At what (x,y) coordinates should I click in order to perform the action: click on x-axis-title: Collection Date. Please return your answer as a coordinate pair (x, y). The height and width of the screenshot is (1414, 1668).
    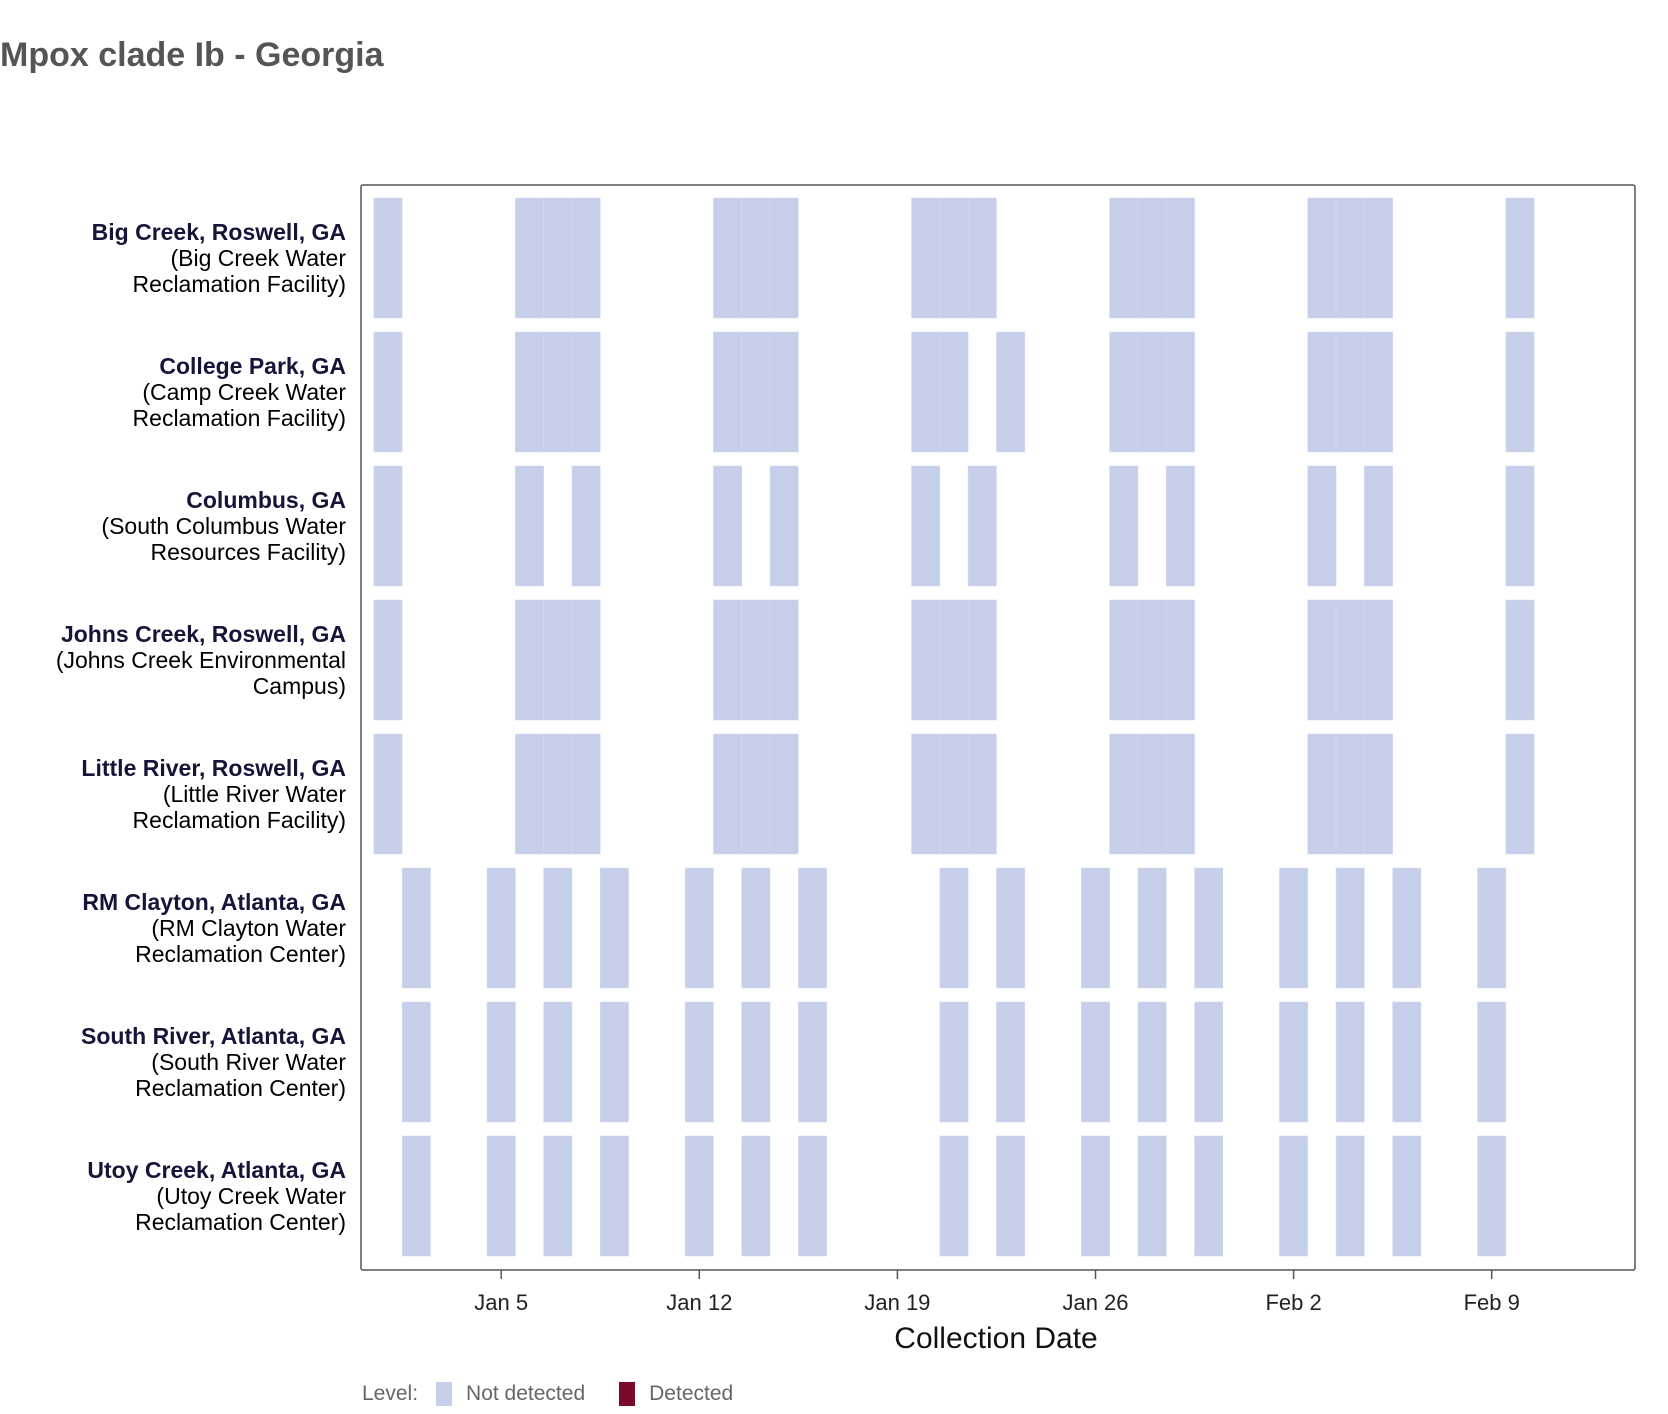
    Looking at the image, I should click on (996, 1338).